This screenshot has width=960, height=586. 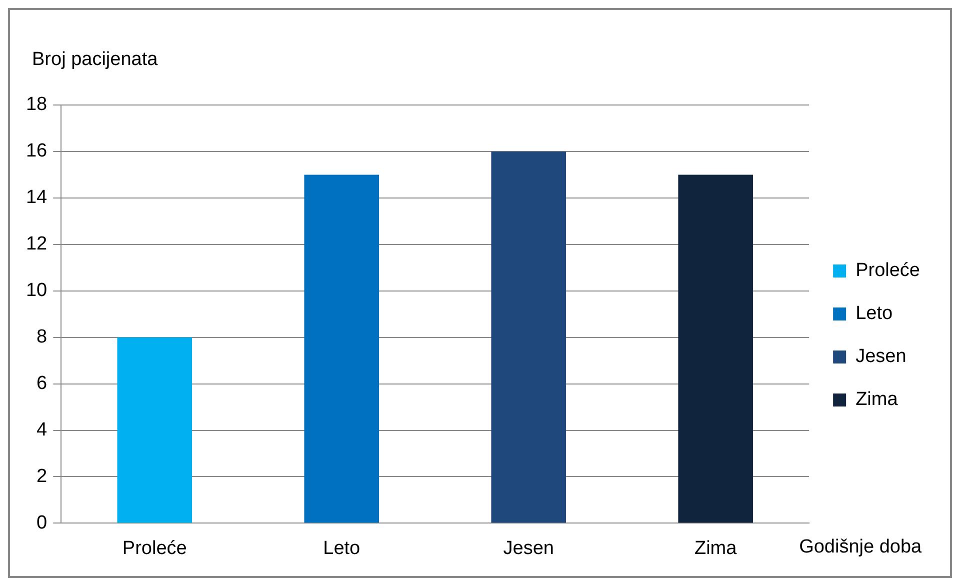 What do you see at coordinates (37, 105) in the screenshot?
I see `y-tick-label: 18` at bounding box center [37, 105].